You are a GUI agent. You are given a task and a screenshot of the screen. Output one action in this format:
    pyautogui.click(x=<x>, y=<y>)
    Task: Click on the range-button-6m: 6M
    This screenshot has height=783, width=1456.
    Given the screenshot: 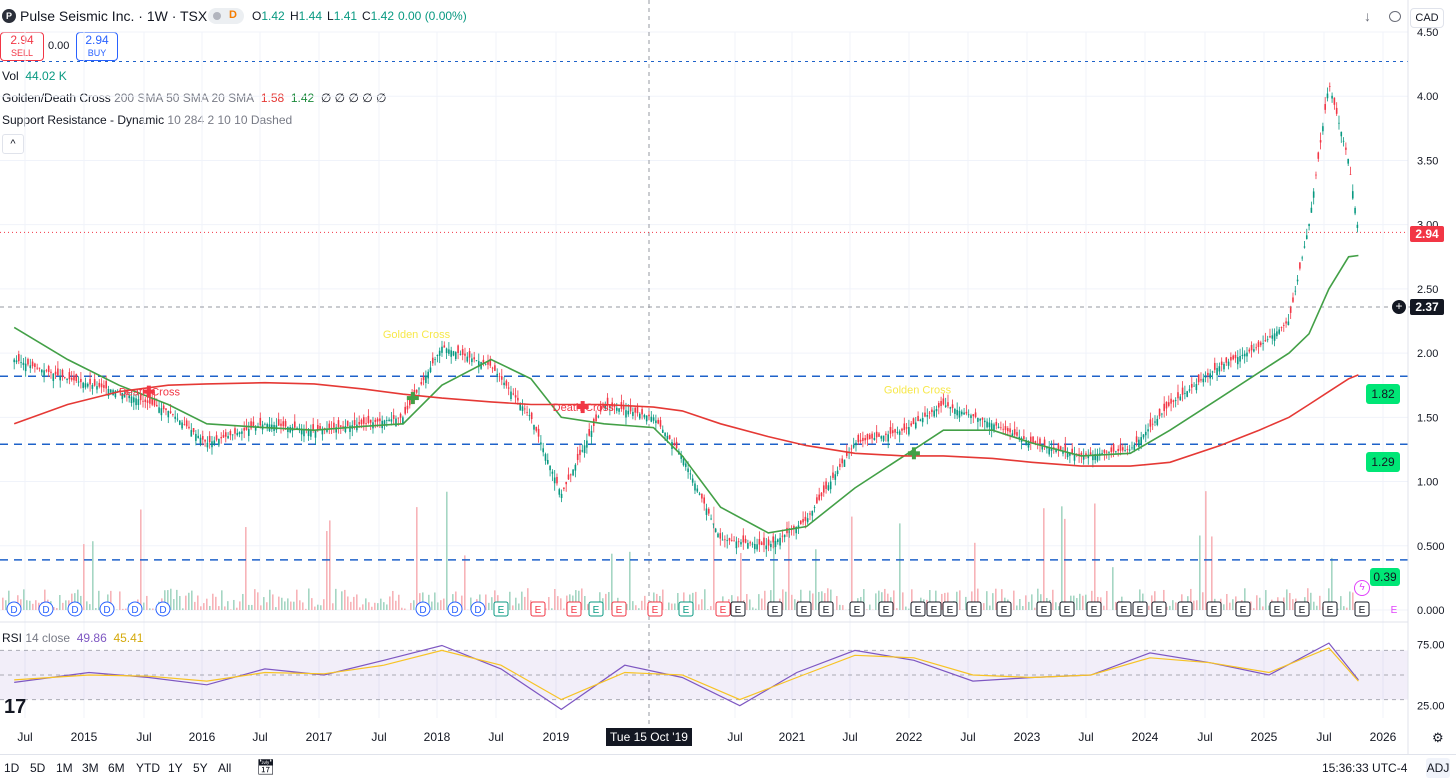 What is the action you would take?
    pyautogui.click(x=116, y=768)
    